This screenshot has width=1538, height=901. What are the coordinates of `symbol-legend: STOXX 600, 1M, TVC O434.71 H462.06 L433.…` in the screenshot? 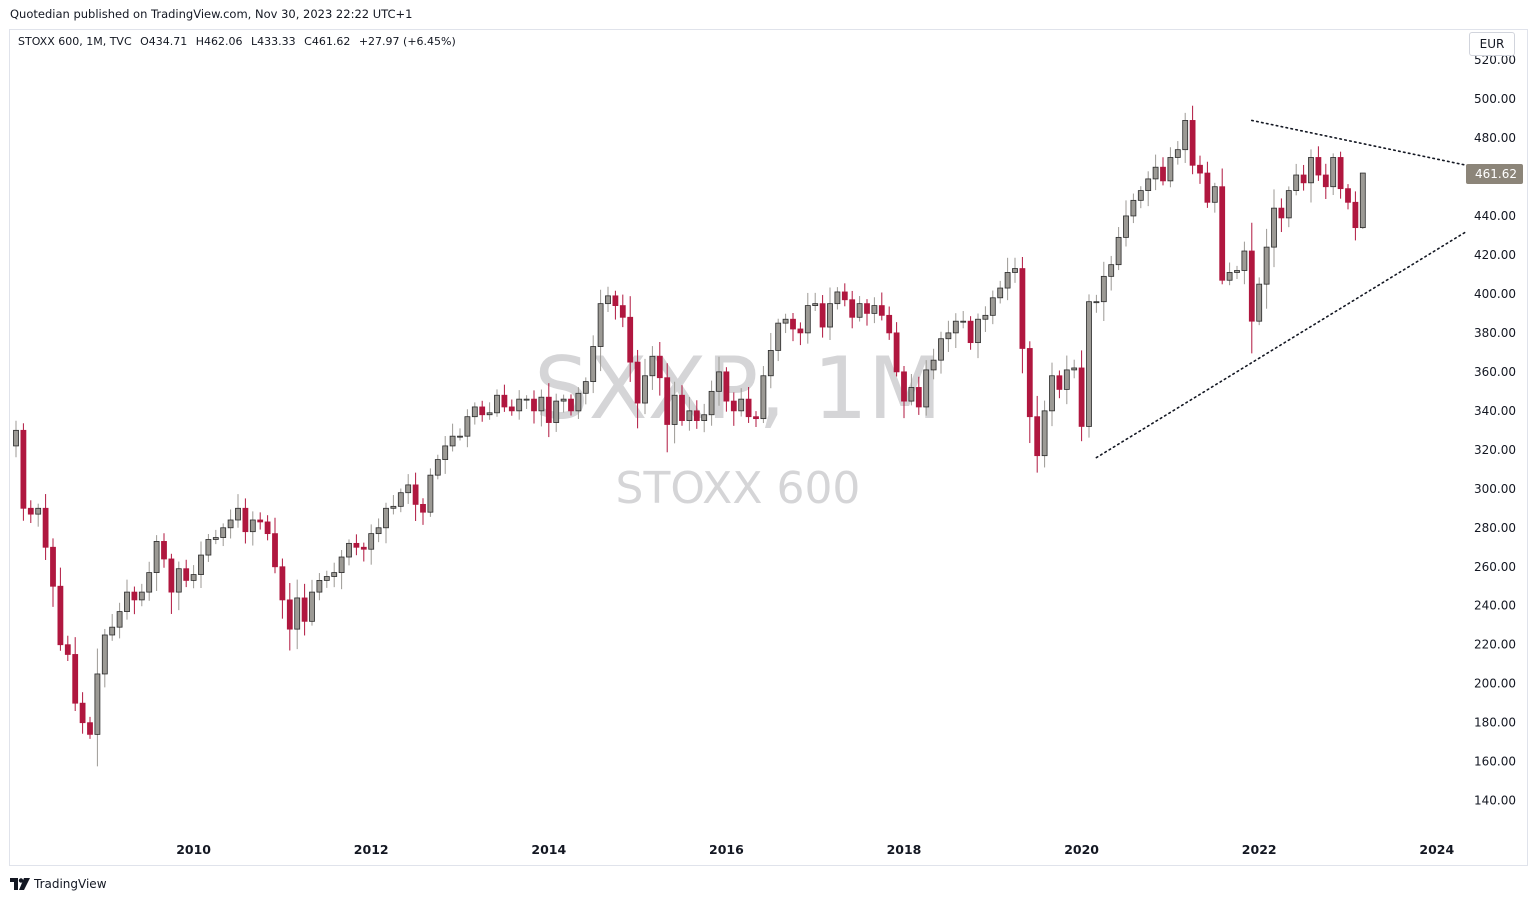 It's located at (239, 41).